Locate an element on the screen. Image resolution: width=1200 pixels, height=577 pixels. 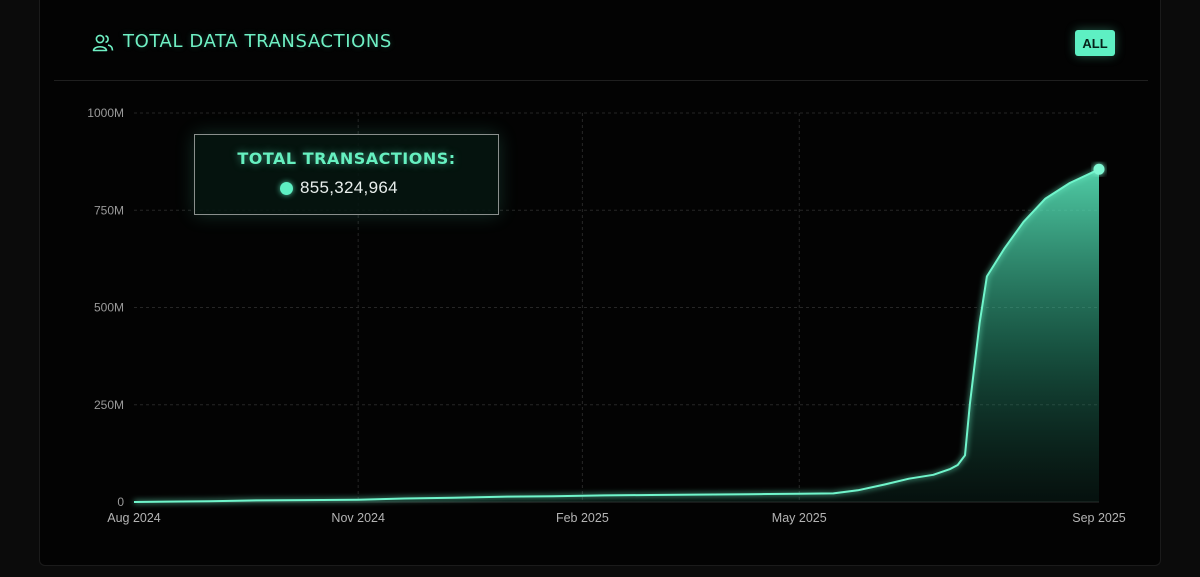
x-tick-label: Feb 2025 is located at coordinates (582, 518).